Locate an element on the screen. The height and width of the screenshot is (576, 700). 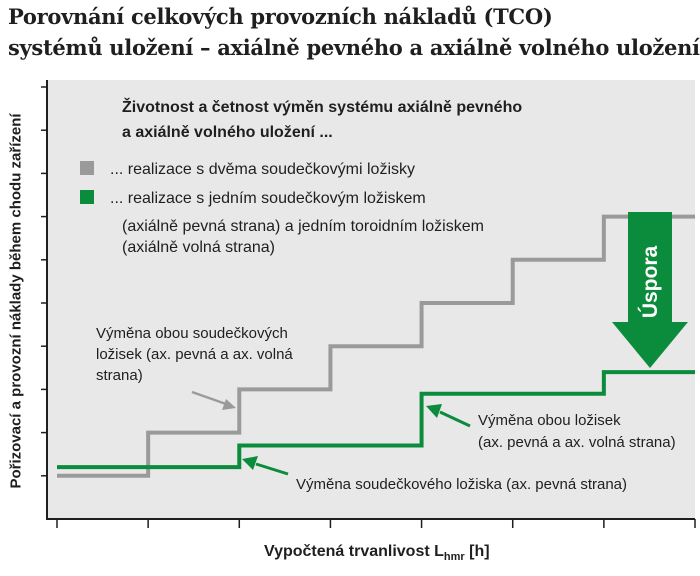
savings-arrow-shape is located at coordinates (650, 290).